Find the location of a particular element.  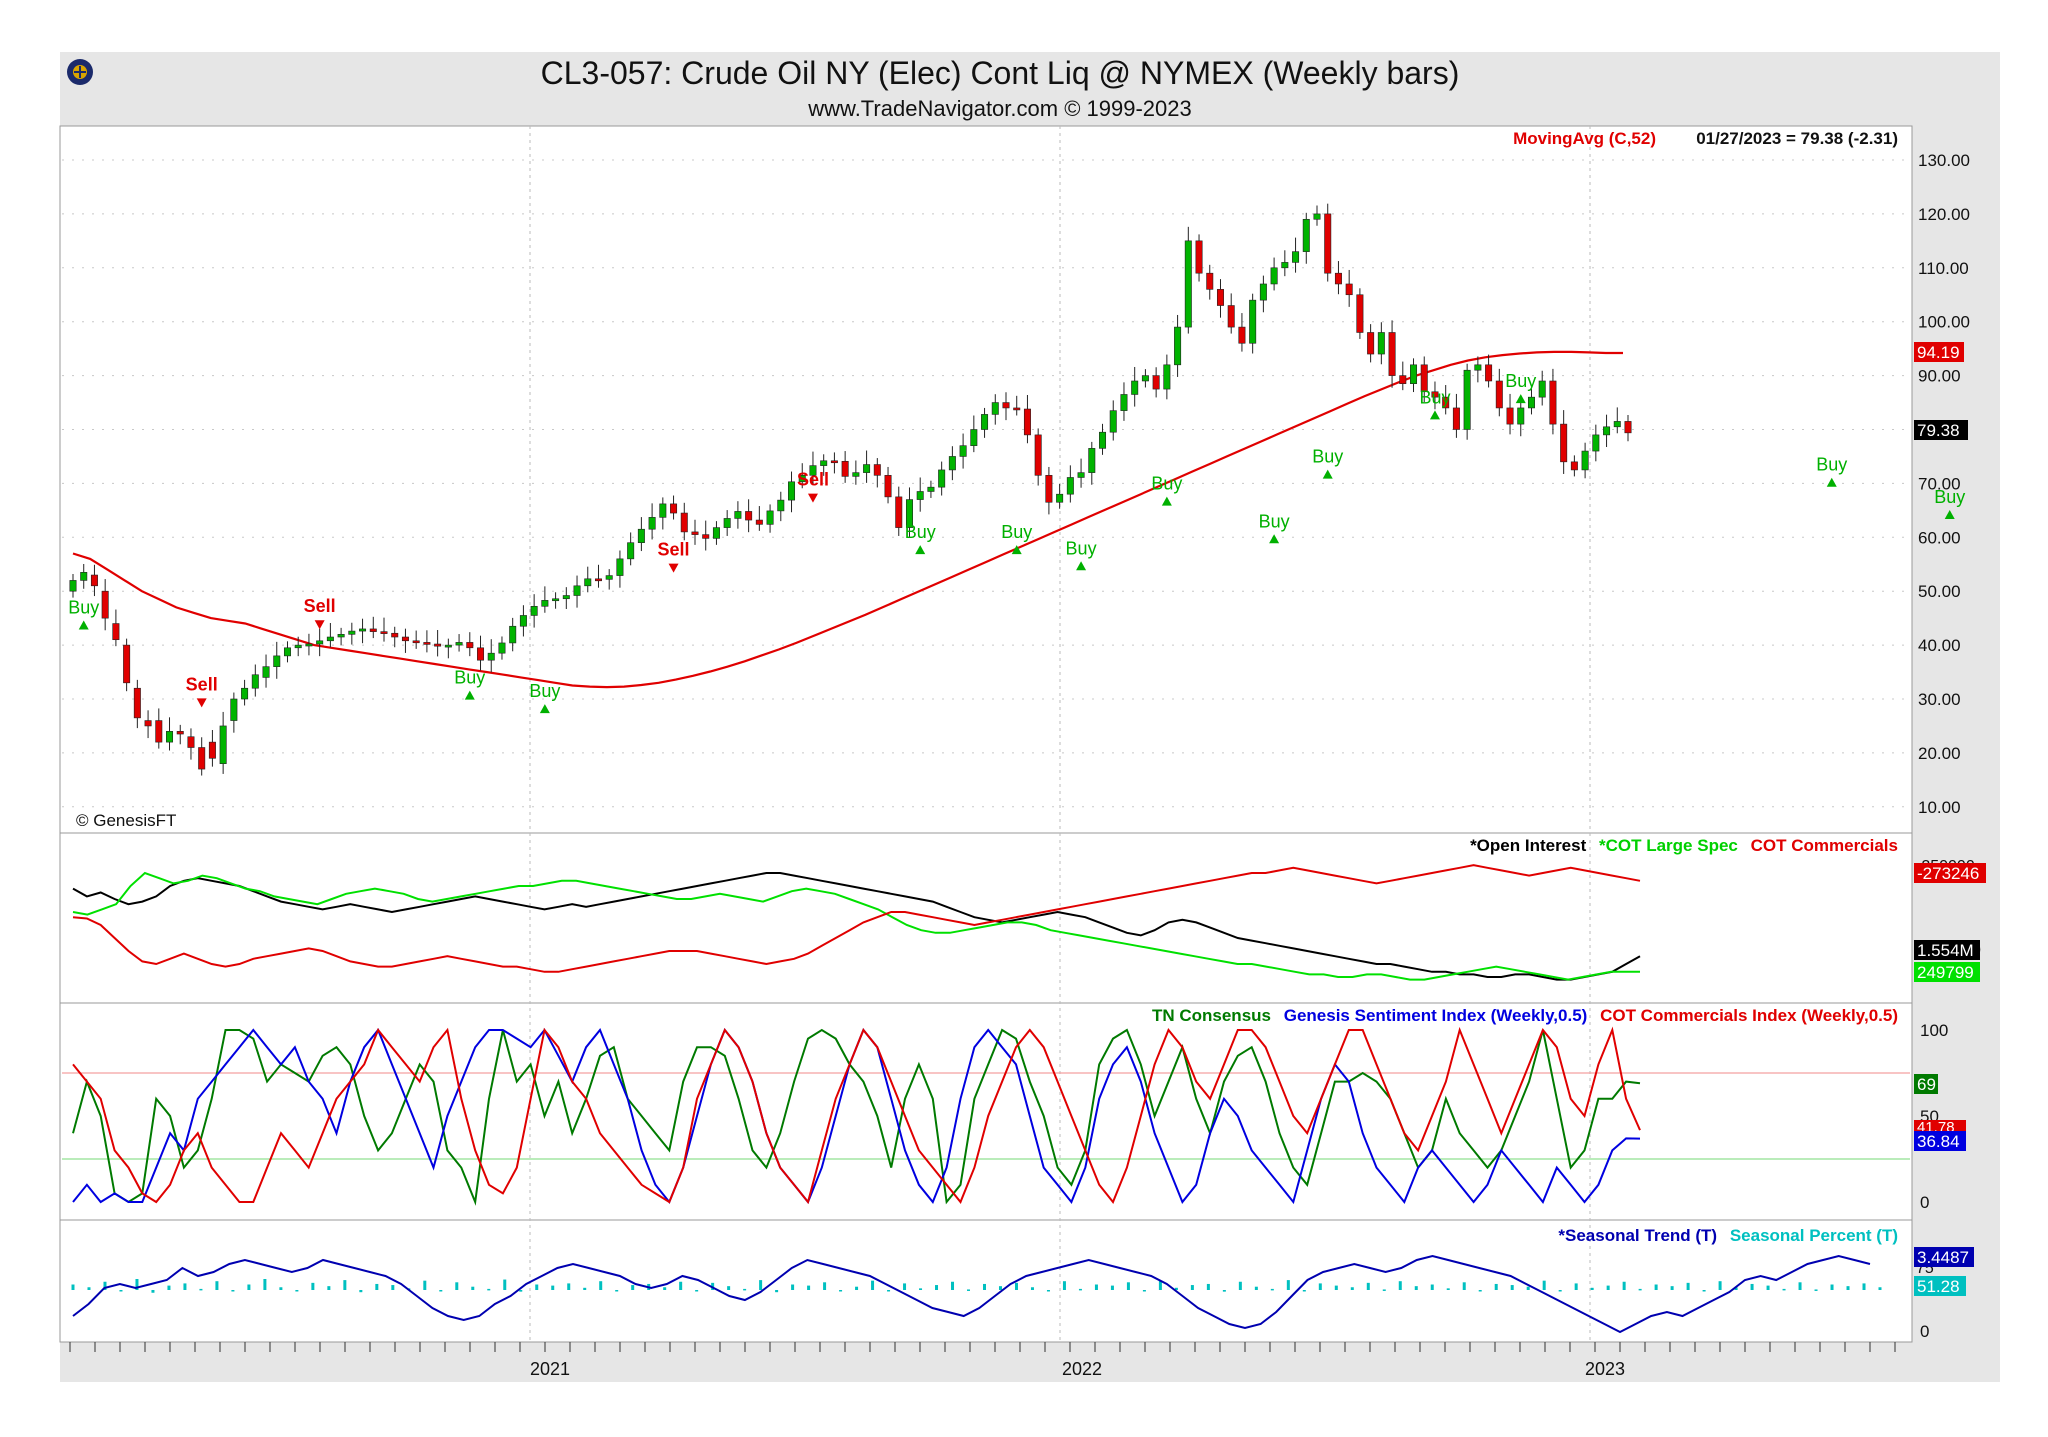

sell-signal: Sell is located at coordinates (320, 613).